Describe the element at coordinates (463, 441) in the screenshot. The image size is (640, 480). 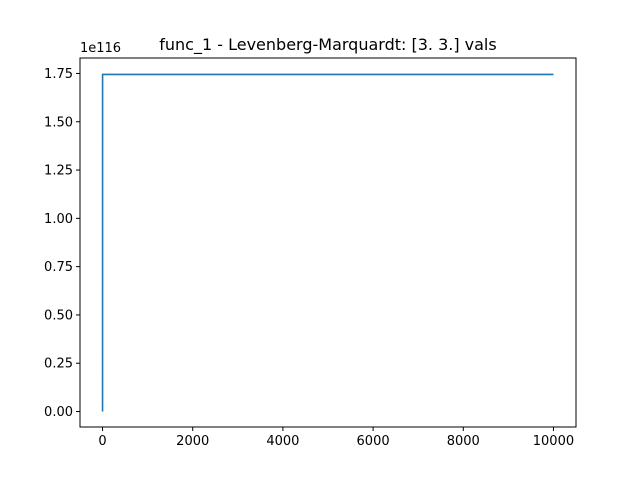
I see `x-tick-label: 8000` at that location.